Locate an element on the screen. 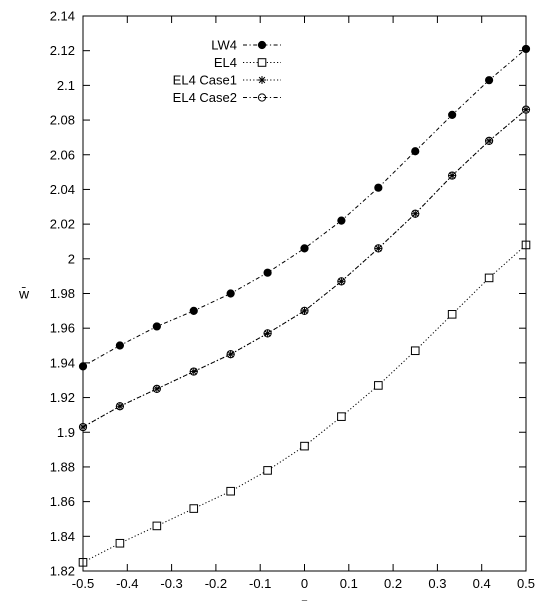 The width and height of the screenshot is (557, 601). y-tick-label: 1.86 is located at coordinates (62, 501).